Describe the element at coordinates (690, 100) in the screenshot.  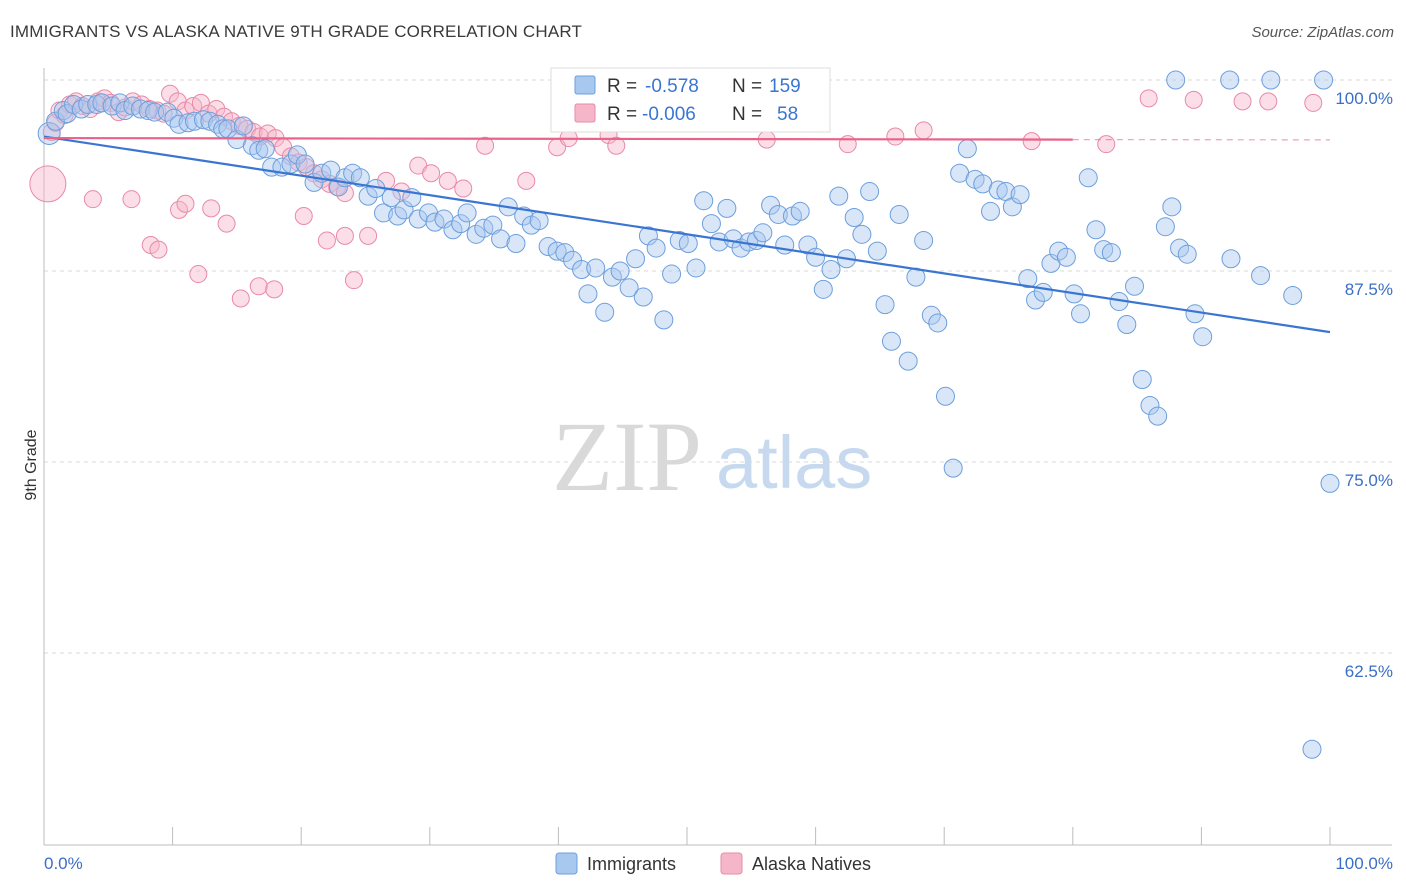
I see `stats-legend: R = -0.578 N = 159 R = -0.006 N = 58` at that location.